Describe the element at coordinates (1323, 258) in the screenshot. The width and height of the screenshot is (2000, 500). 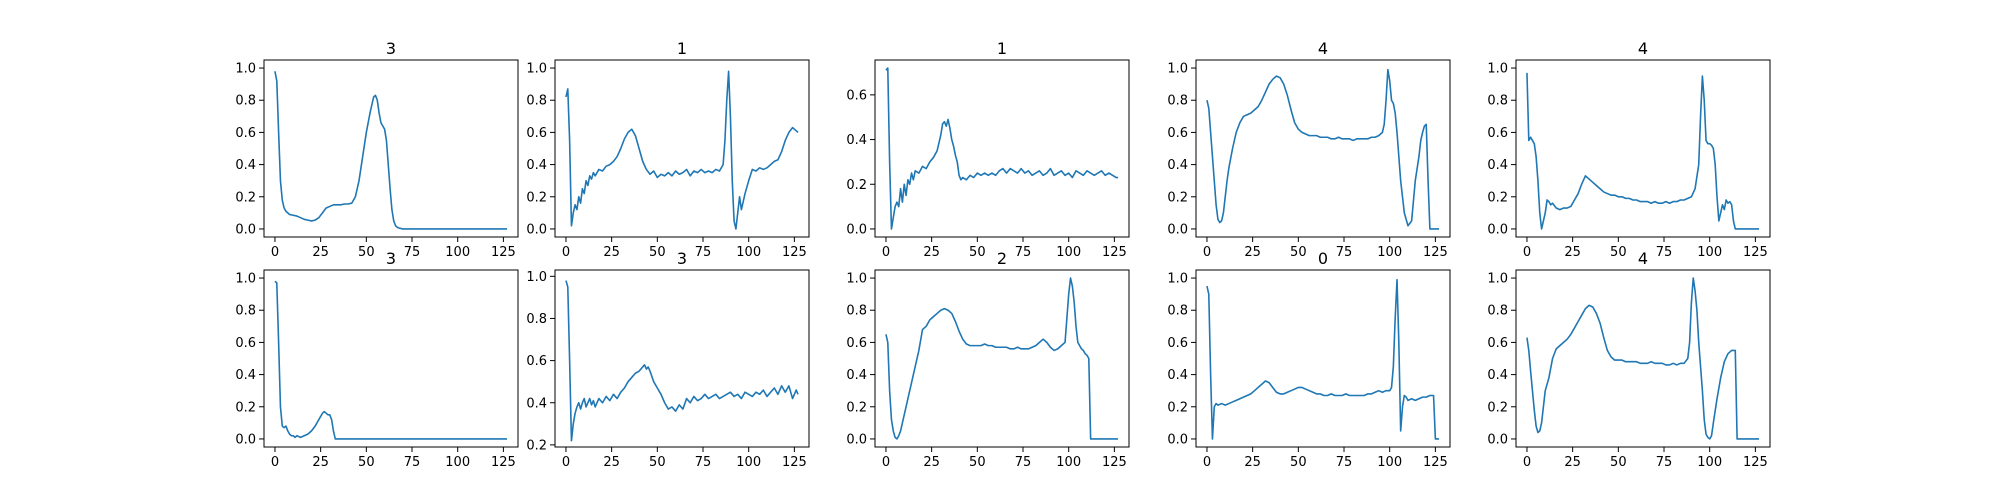
I see `subplot-title: 0` at that location.